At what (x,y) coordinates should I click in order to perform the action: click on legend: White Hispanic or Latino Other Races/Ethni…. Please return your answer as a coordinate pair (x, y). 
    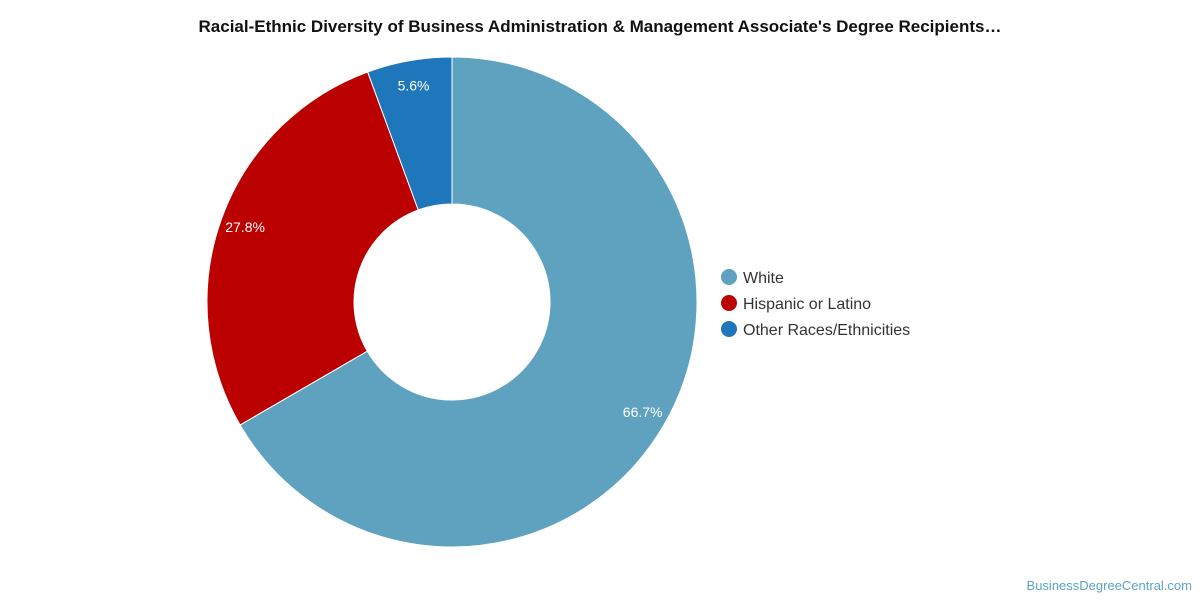
    Looking at the image, I should click on (815, 304).